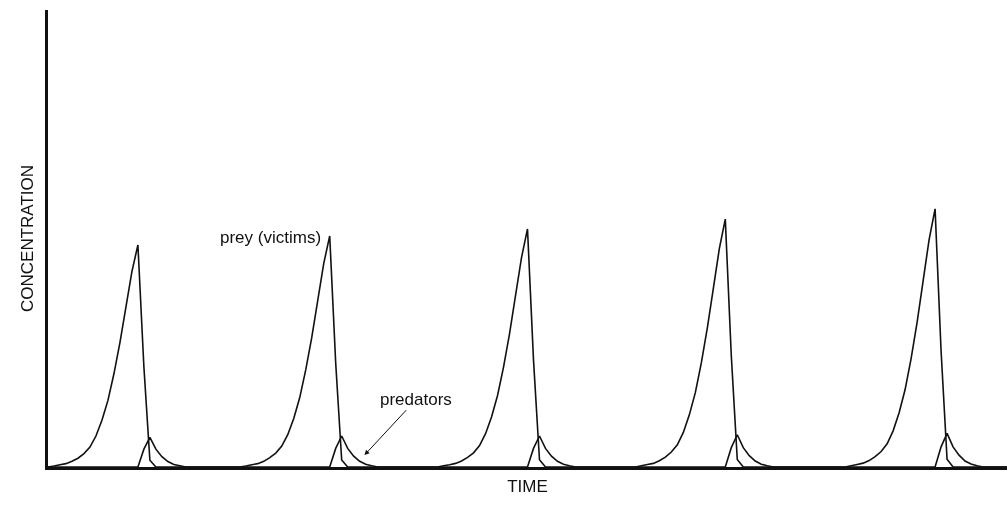 Image resolution: width=1008 pixels, height=508 pixels. I want to click on text: predators, so click(416, 399).